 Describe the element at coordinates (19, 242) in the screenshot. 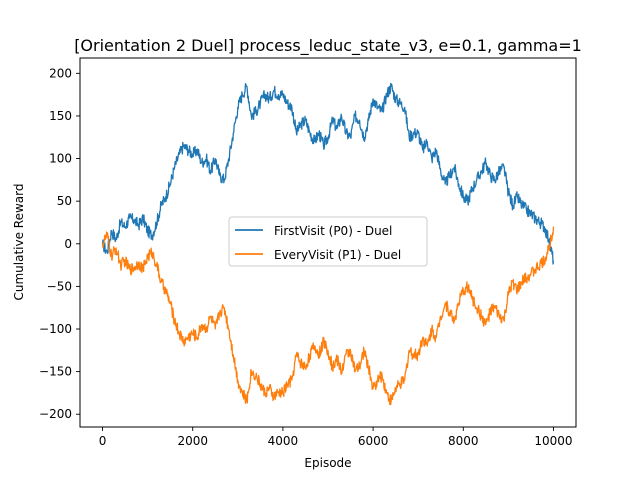

I see `y-axis-label: Cumulative Reward` at that location.